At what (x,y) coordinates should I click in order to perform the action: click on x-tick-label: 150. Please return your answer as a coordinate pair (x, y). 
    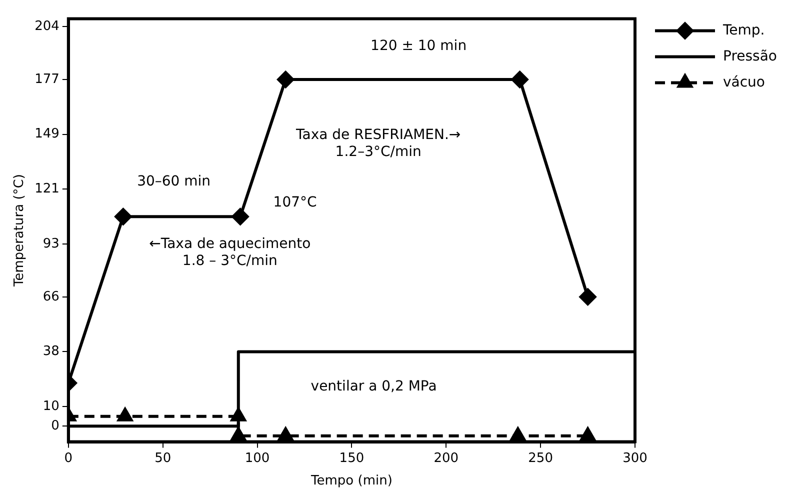
    Looking at the image, I should click on (351, 458).